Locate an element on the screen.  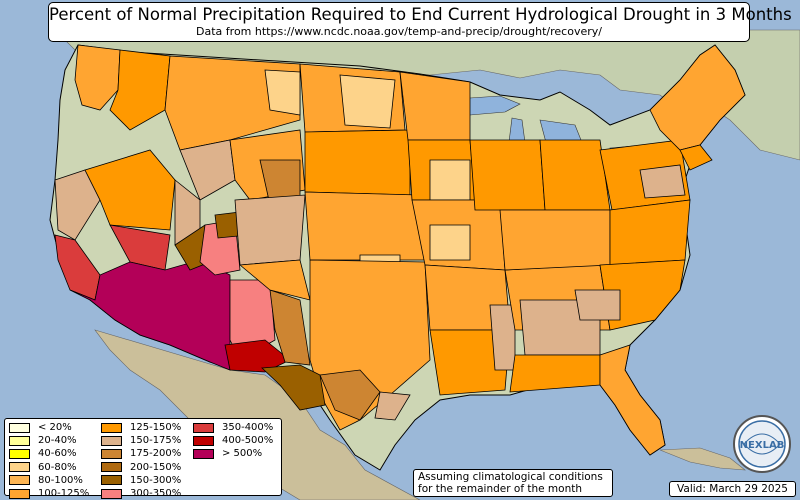
nexlab-logo: NEXLAB is located at coordinates (762, 444).